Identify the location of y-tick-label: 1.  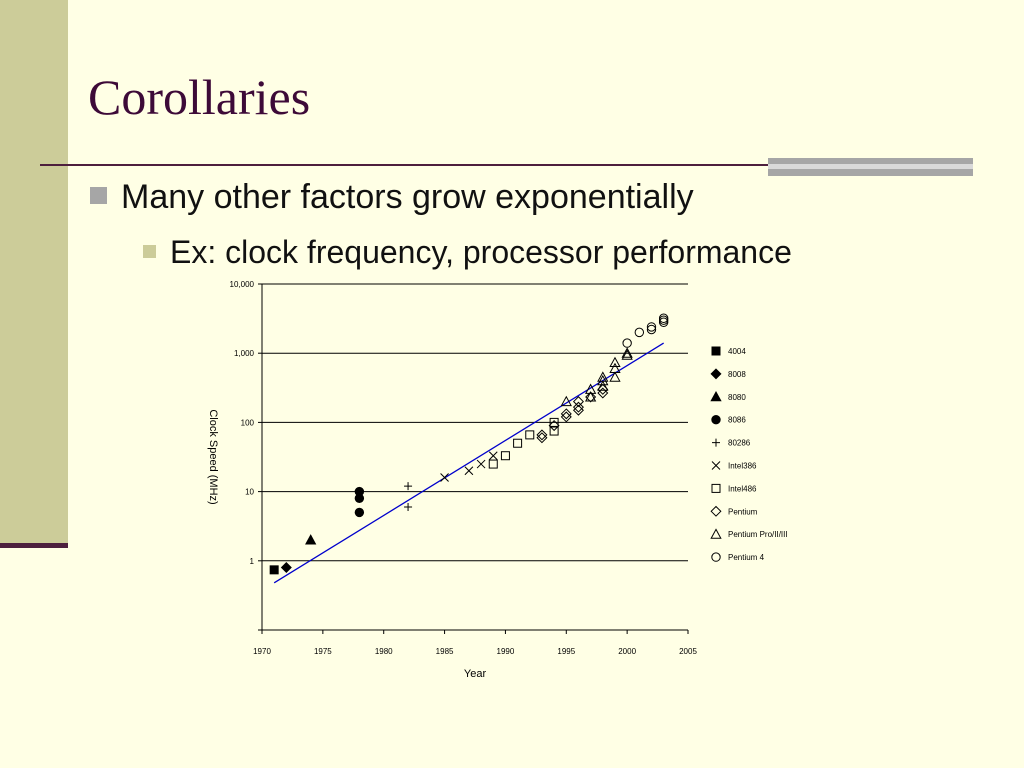
(252, 561).